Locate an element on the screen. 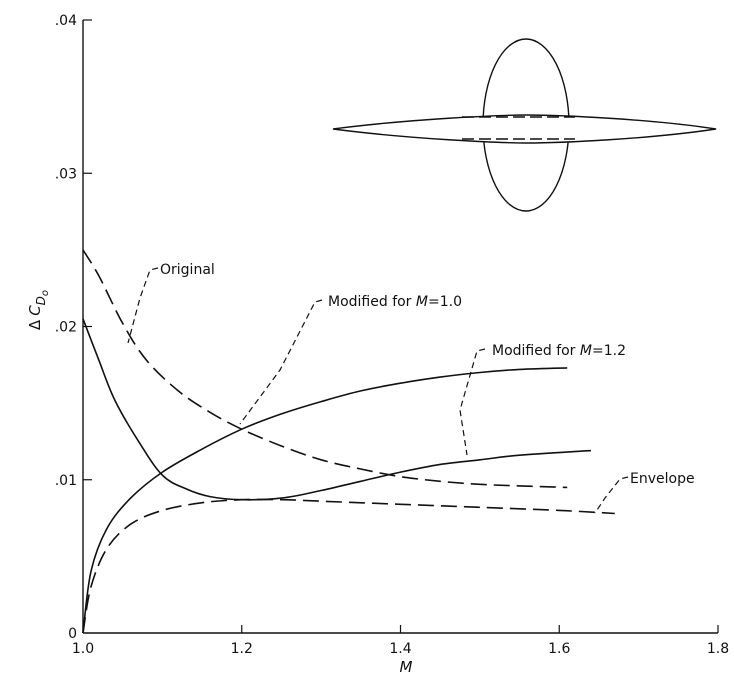 This screenshot has height=680, width=734. annotation-modified-m10: Modified for M=1.0 is located at coordinates (395, 302).